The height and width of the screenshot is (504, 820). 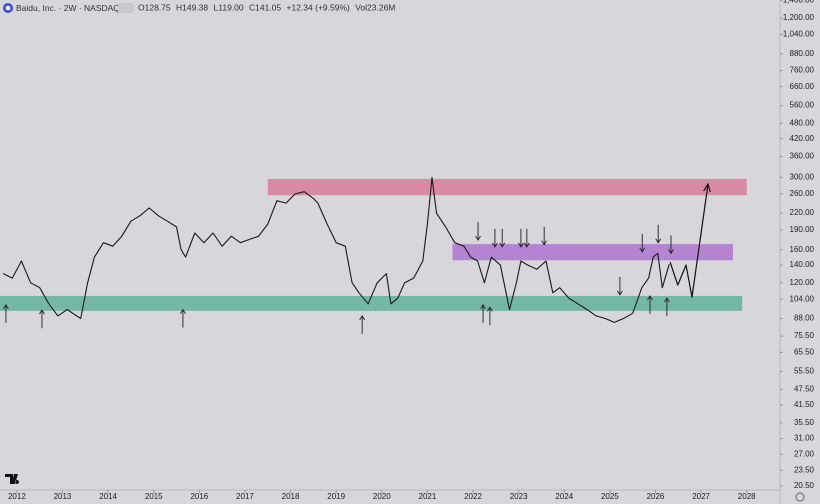 I want to click on tv-logo, so click(x=12, y=479).